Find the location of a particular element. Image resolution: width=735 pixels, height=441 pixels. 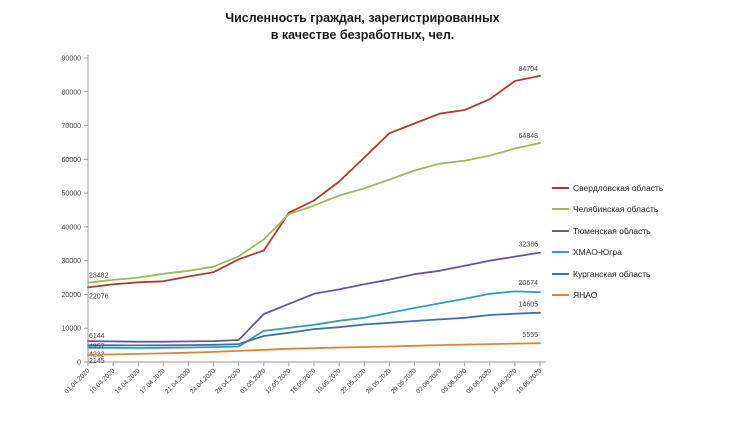

chart-title-line1: Численность граждан, зарегистрированных is located at coordinates (362, 18).